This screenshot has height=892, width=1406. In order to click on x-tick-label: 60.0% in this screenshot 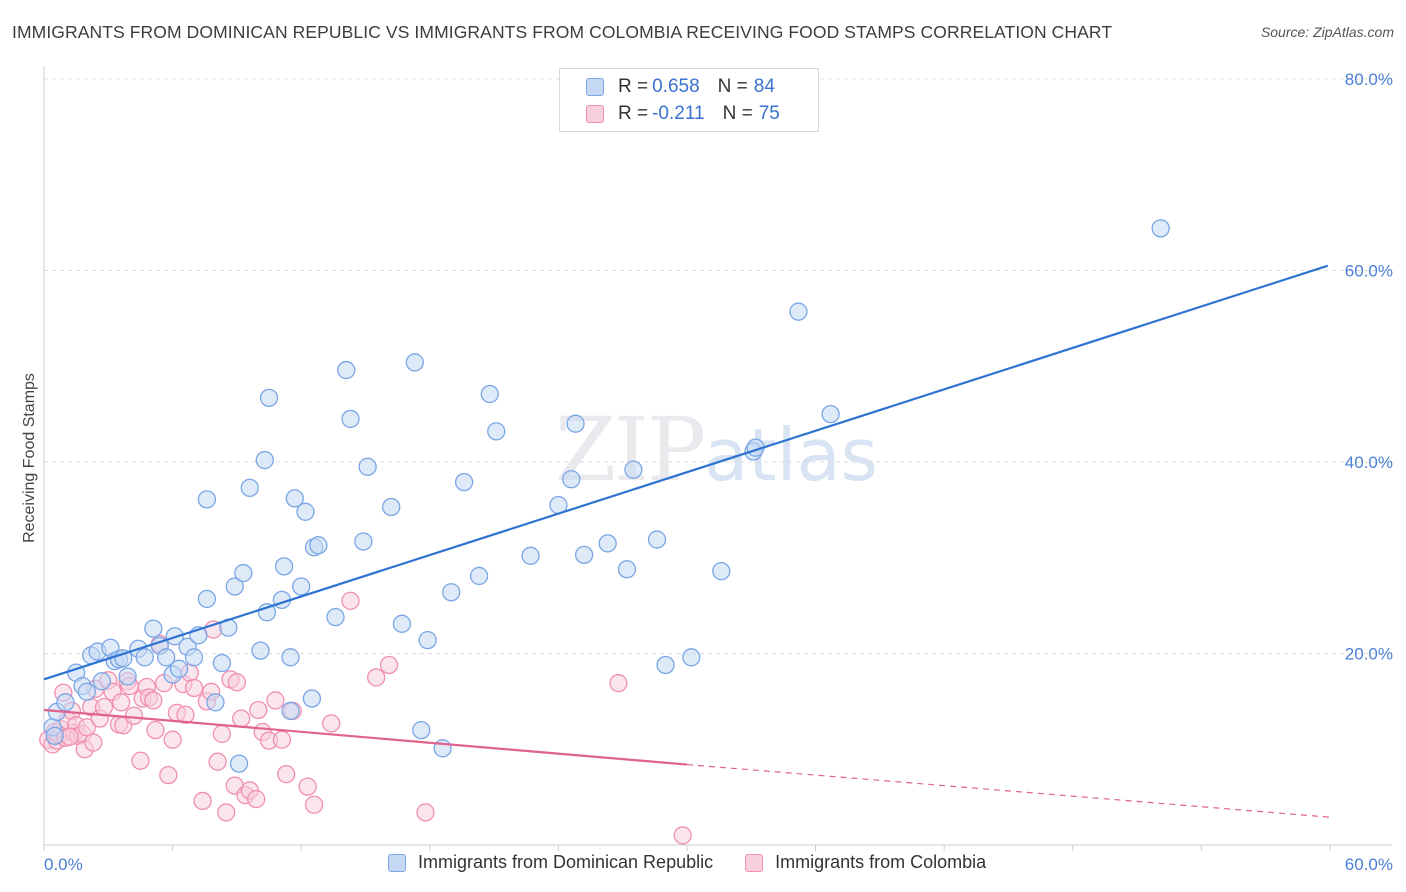, I will do `click(1369, 864)`.